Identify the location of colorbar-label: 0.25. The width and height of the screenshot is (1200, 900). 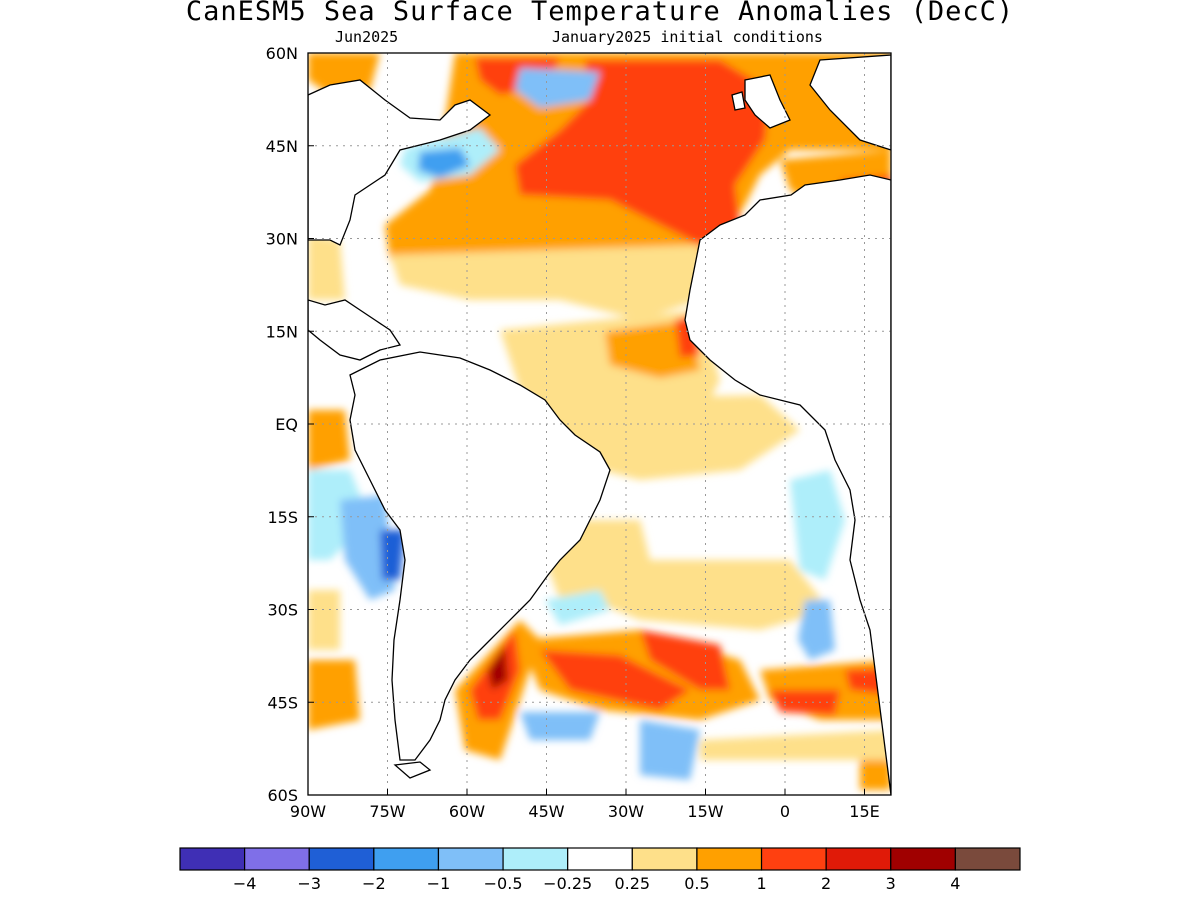
(632, 883).